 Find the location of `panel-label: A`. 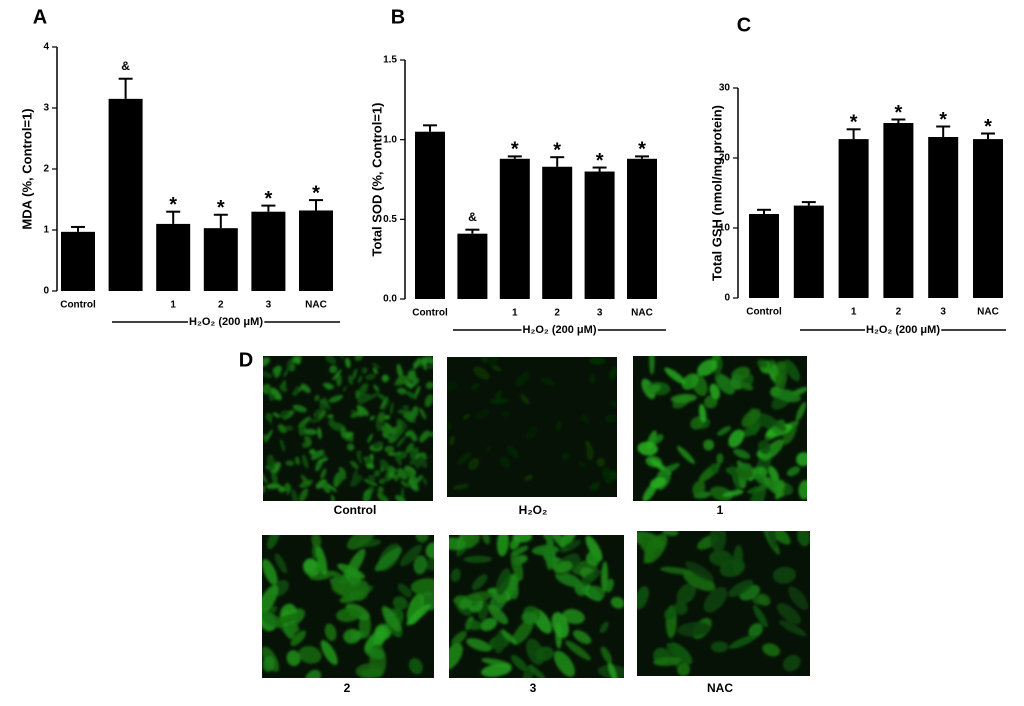

panel-label: A is located at coordinates (40, 17).